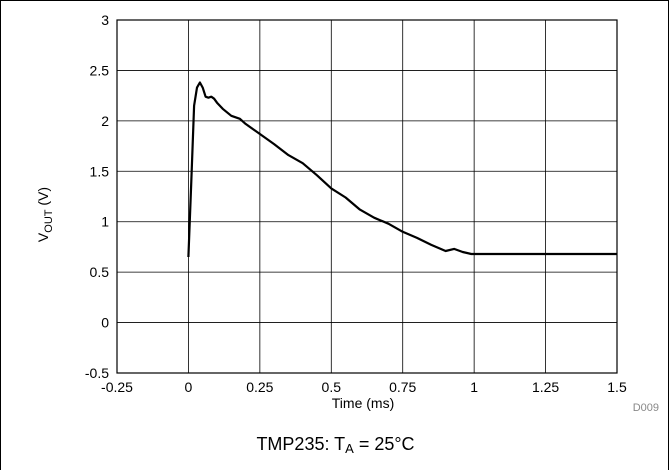 Image resolution: width=671 pixels, height=470 pixels. Describe the element at coordinates (105, 323) in the screenshot. I see `y-tick-label: 0` at that location.